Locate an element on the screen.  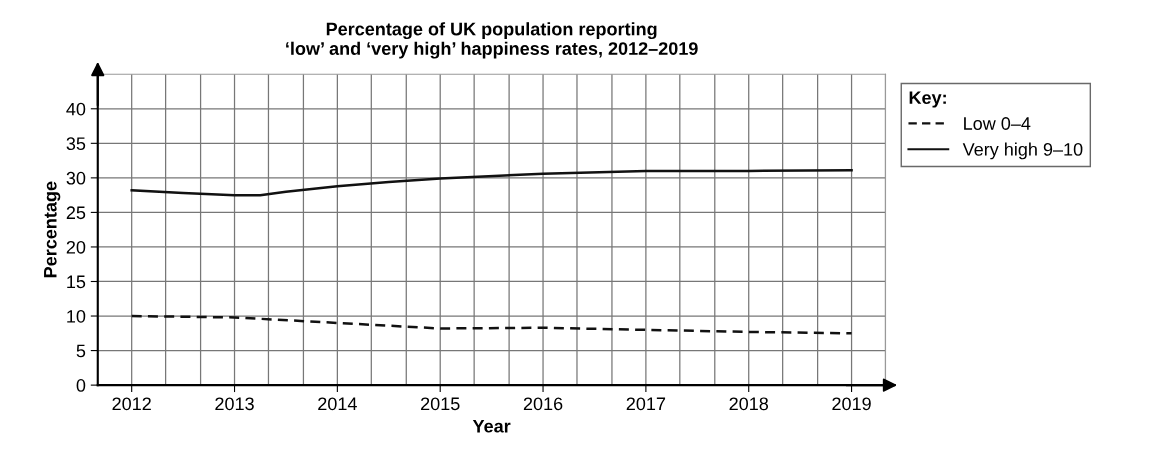
x-tick-label: 2015 is located at coordinates (440, 404).